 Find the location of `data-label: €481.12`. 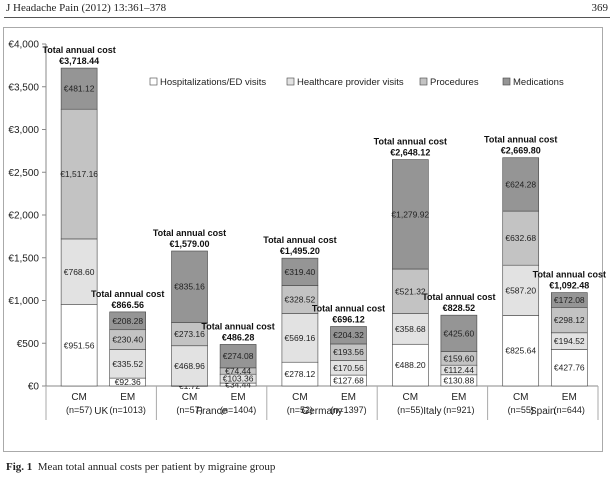

data-label: €481.12 is located at coordinates (79, 89).